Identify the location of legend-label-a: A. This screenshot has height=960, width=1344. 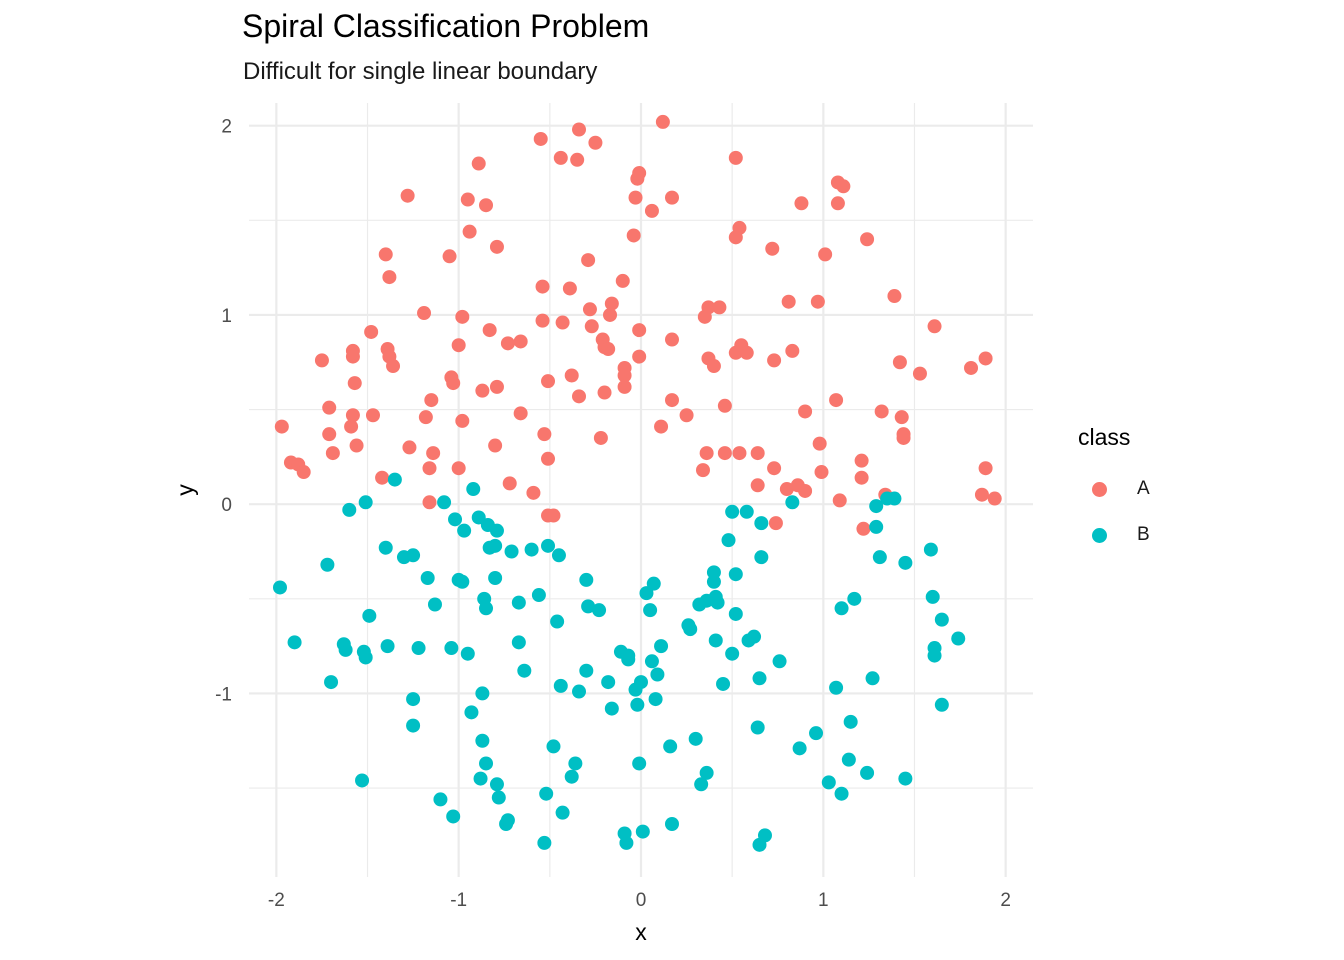
(1143, 488).